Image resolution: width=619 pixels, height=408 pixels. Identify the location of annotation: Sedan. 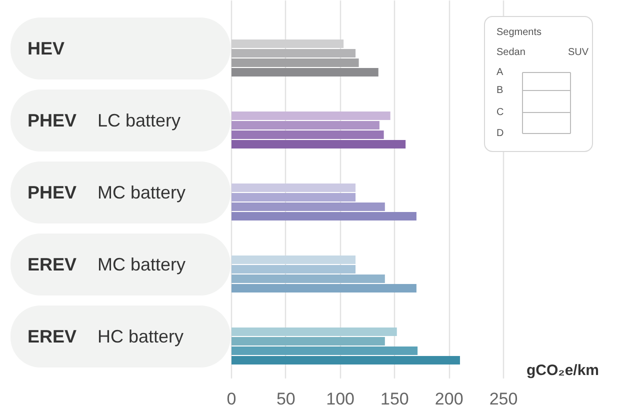
(511, 52).